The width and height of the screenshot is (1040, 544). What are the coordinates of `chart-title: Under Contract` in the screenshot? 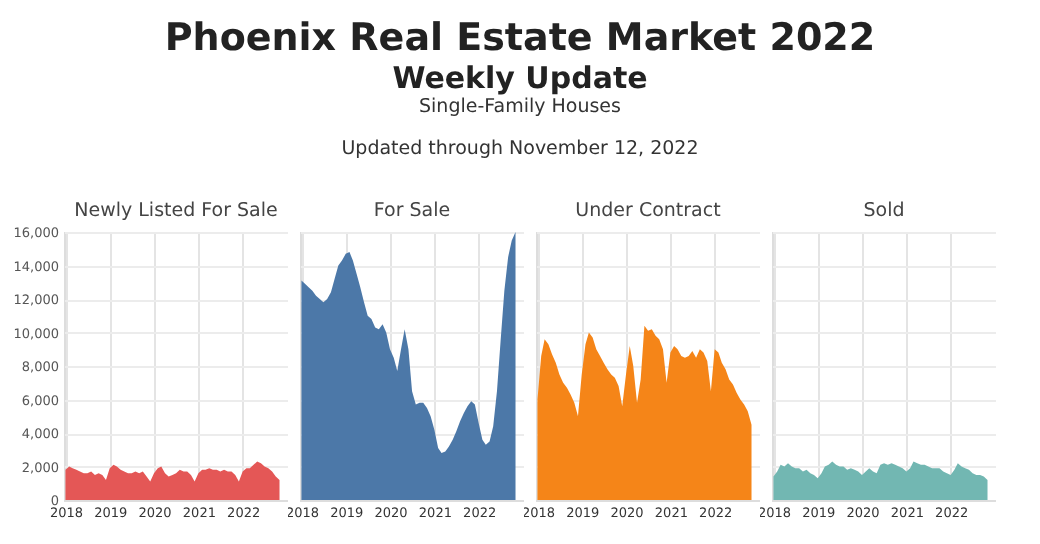 It's located at (648, 212).